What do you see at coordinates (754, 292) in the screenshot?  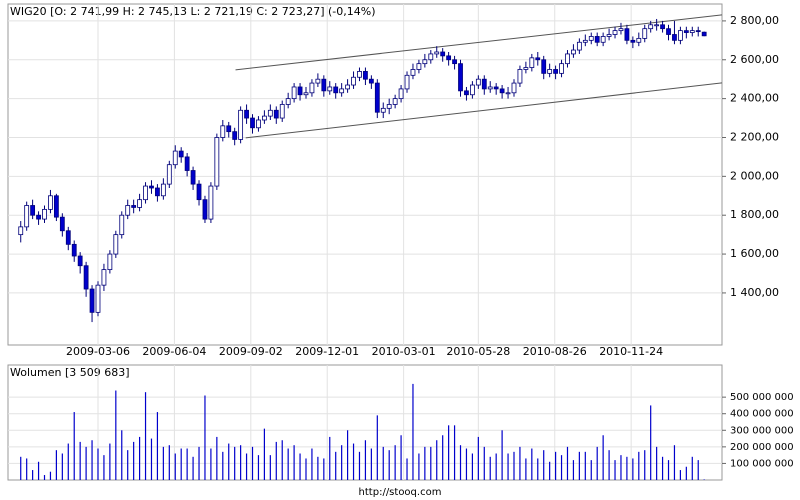 I see `y-tick-label: 1 400,00` at bounding box center [754, 292].